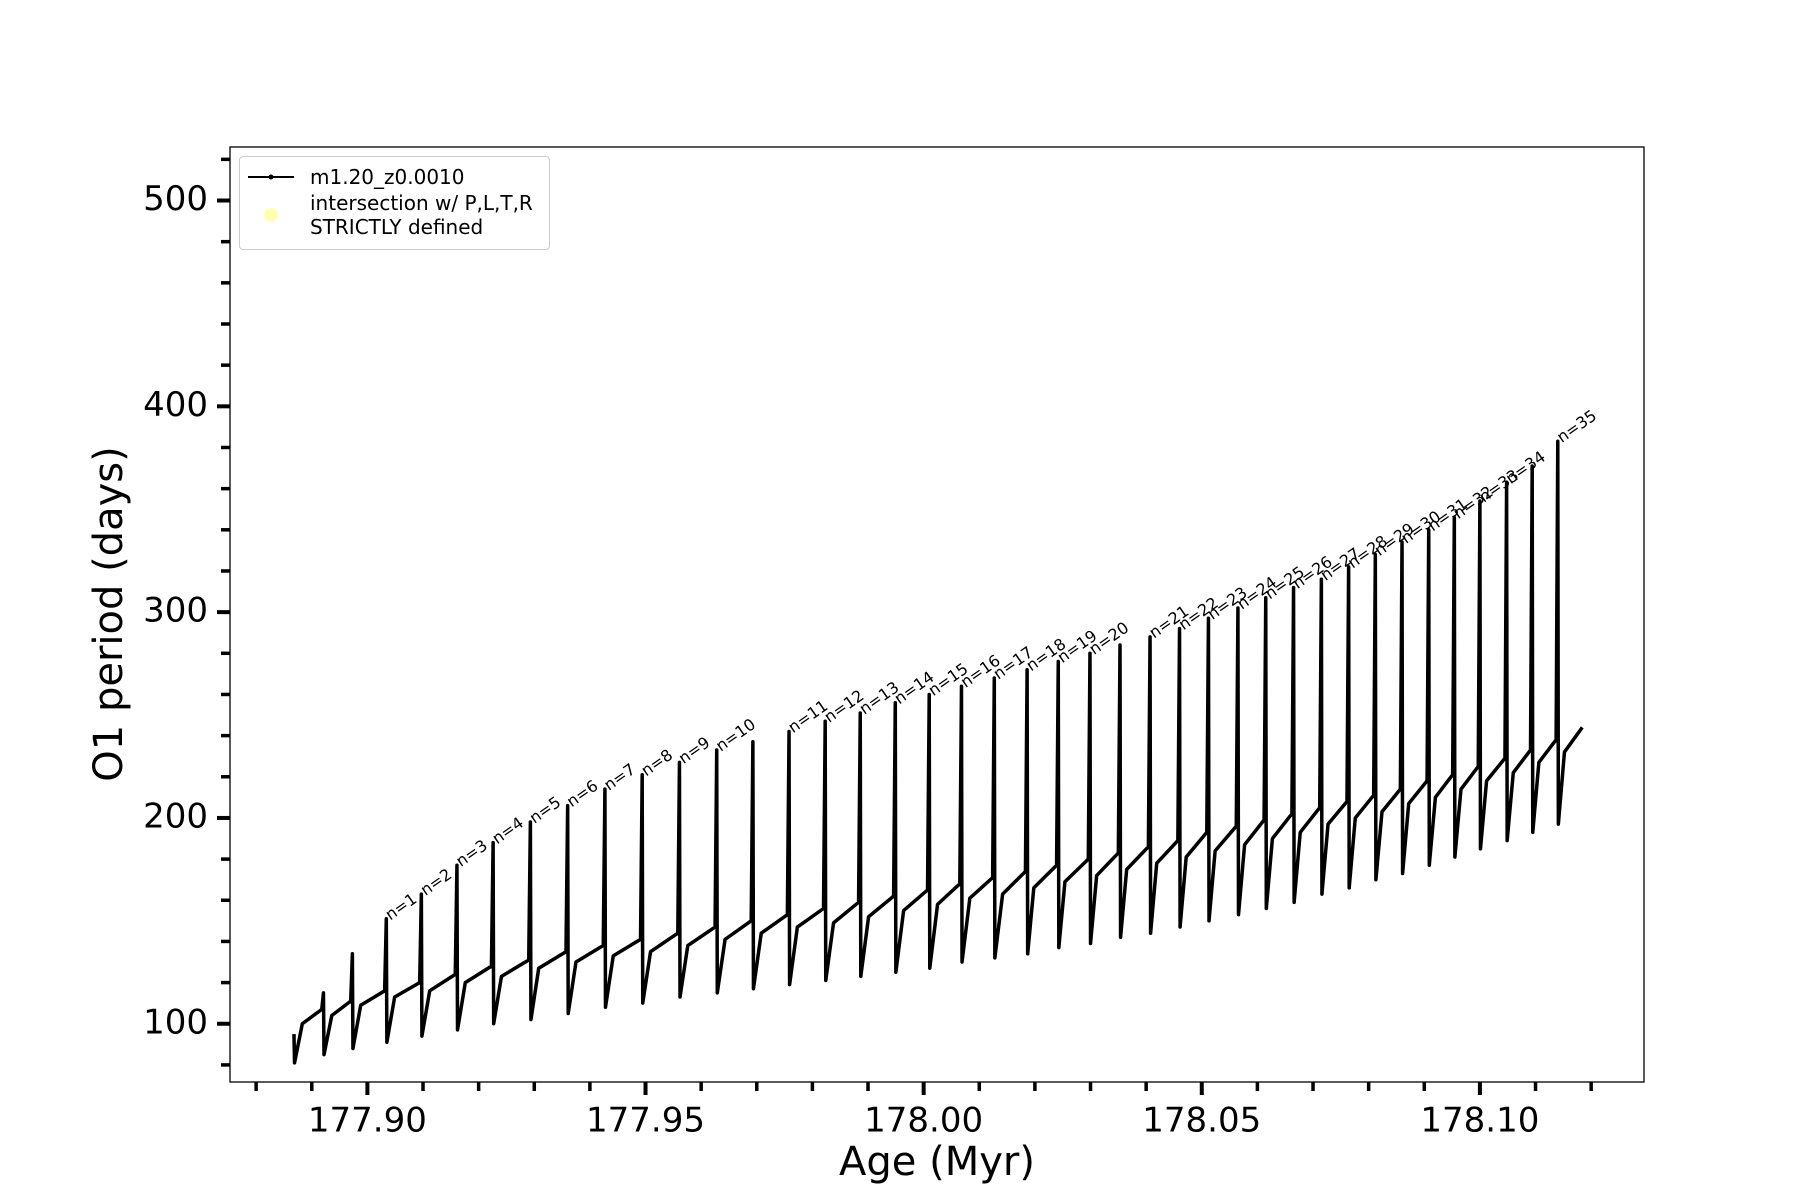  I want to click on x-tick-label: 178.05, so click(1201, 1121).